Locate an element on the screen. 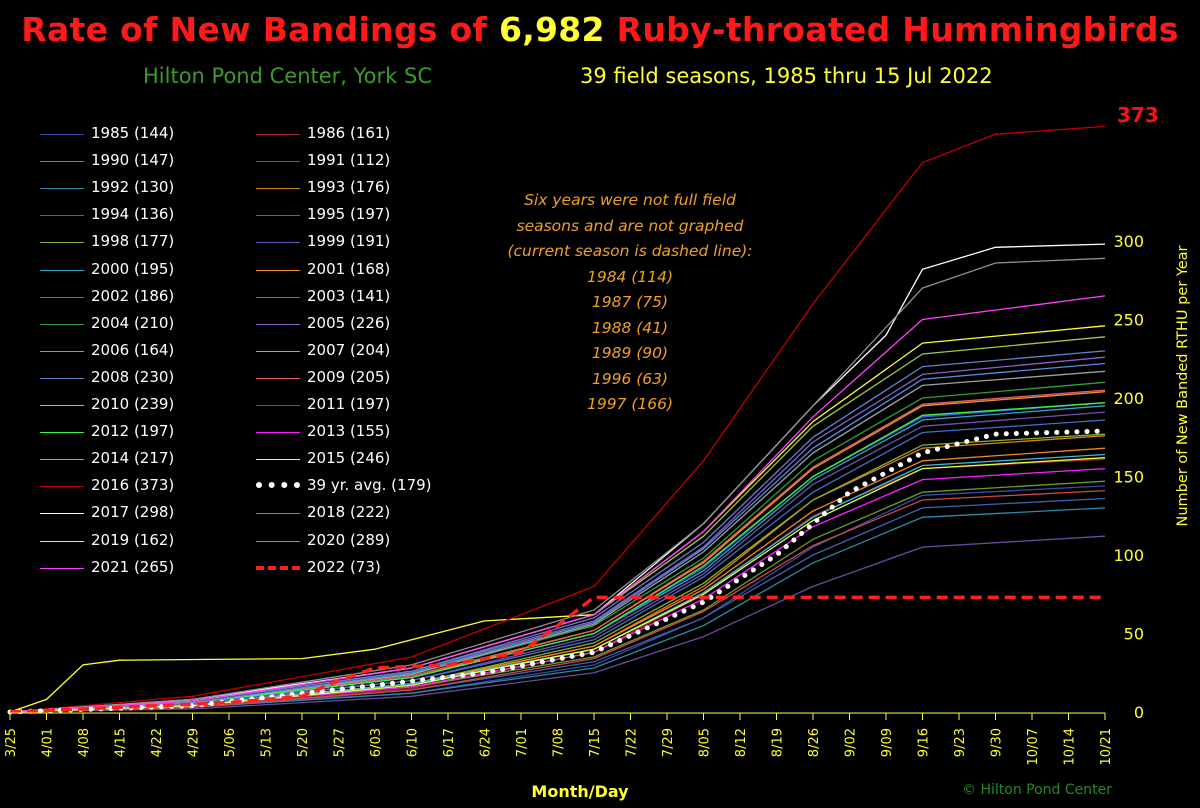 This screenshot has width=1200, height=808. x-tick-label: 10/21 is located at coordinates (1106, 746).